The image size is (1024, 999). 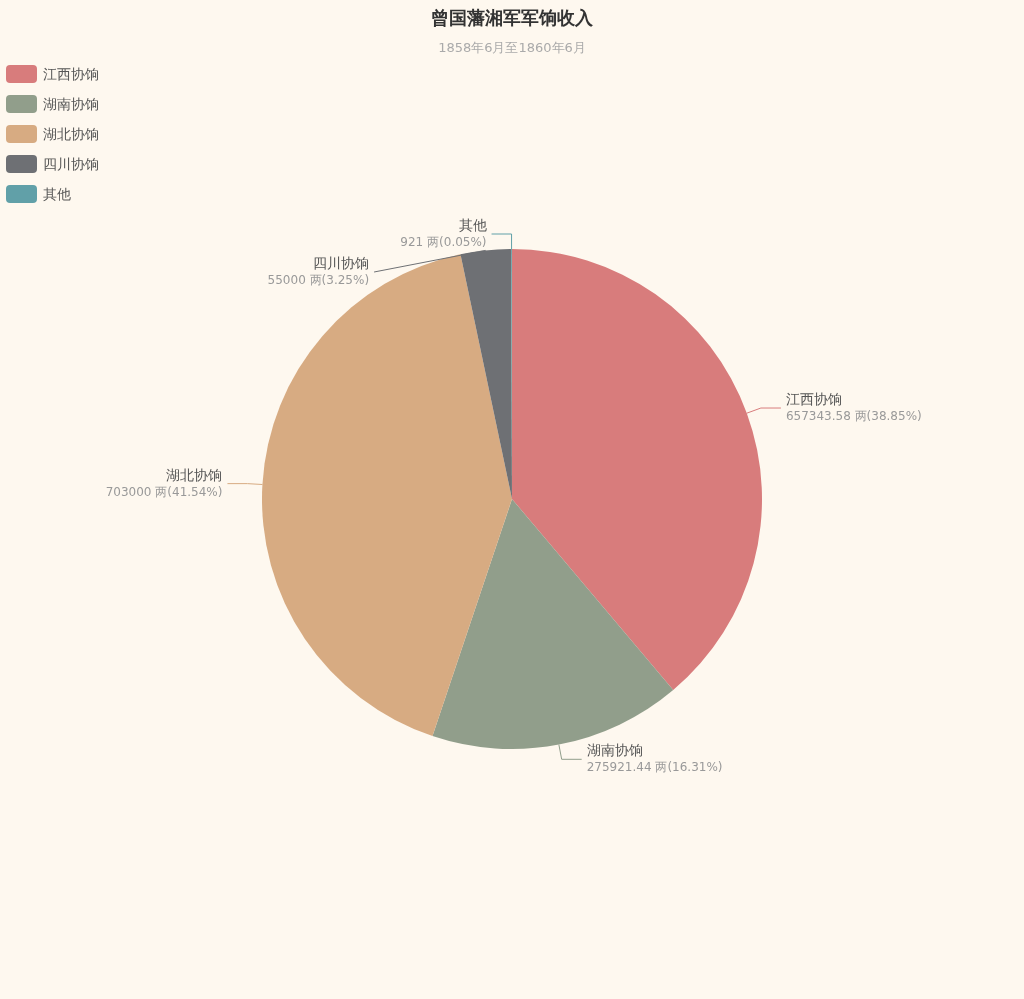 What do you see at coordinates (443, 242) in the screenshot?
I see `data-label: 921 两(0.05%)` at bounding box center [443, 242].